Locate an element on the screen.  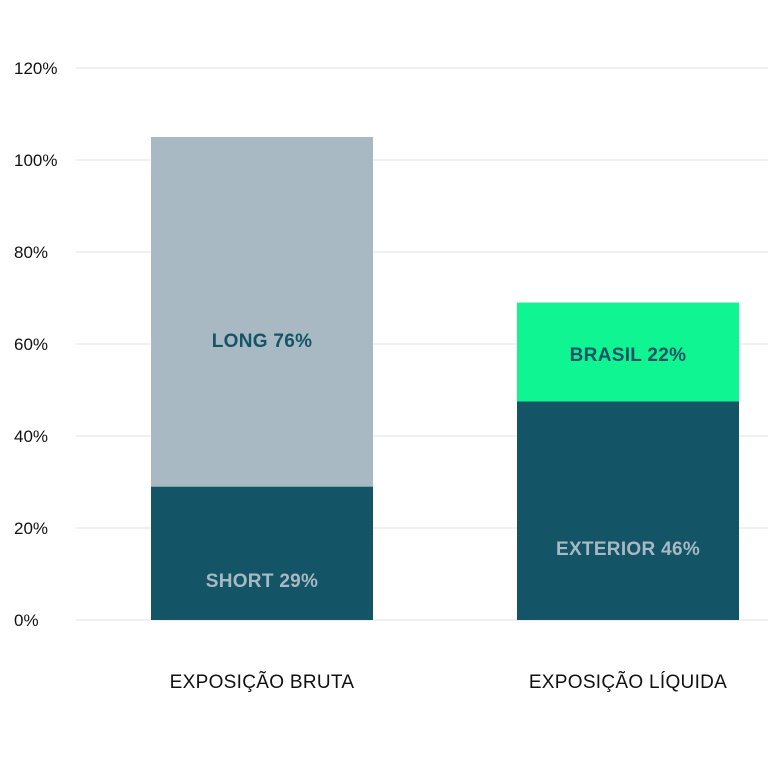
y-tick-label-40: 40% is located at coordinates (31, 436).